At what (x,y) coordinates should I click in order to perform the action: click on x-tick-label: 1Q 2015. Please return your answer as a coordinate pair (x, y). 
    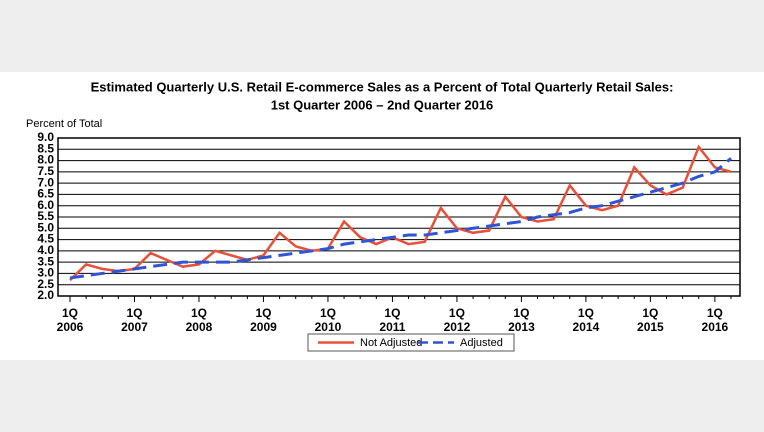
    Looking at the image, I should click on (650, 320).